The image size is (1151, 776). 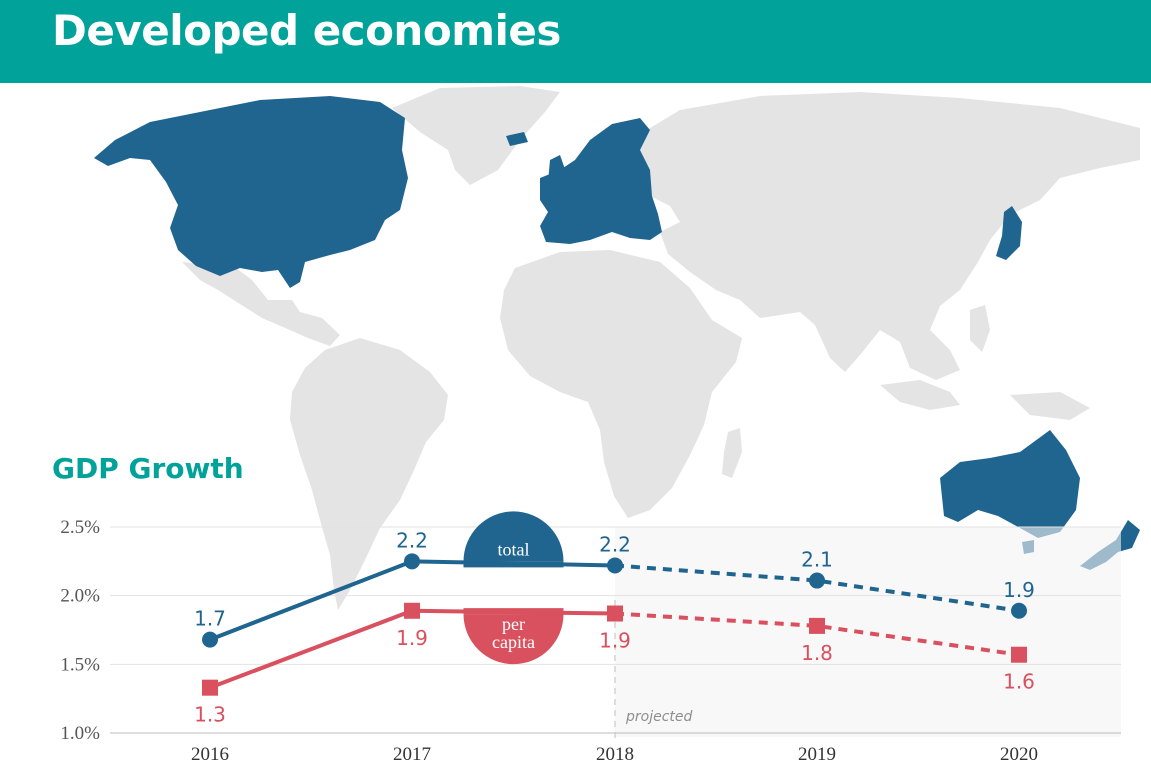 What do you see at coordinates (148, 468) in the screenshot?
I see `chart-title: GDP Growth` at bounding box center [148, 468].